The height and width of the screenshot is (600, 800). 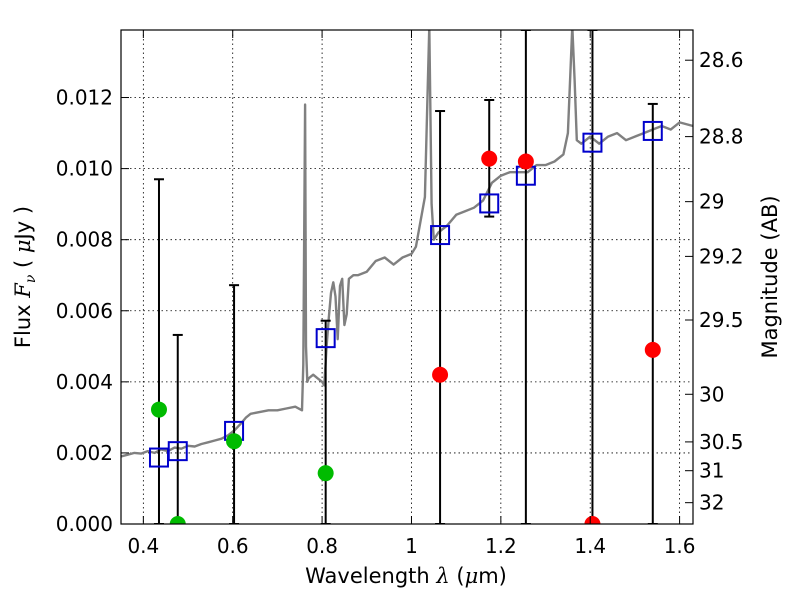 What do you see at coordinates (680, 546) in the screenshot?
I see `x-tick-label: 1.6` at bounding box center [680, 546].